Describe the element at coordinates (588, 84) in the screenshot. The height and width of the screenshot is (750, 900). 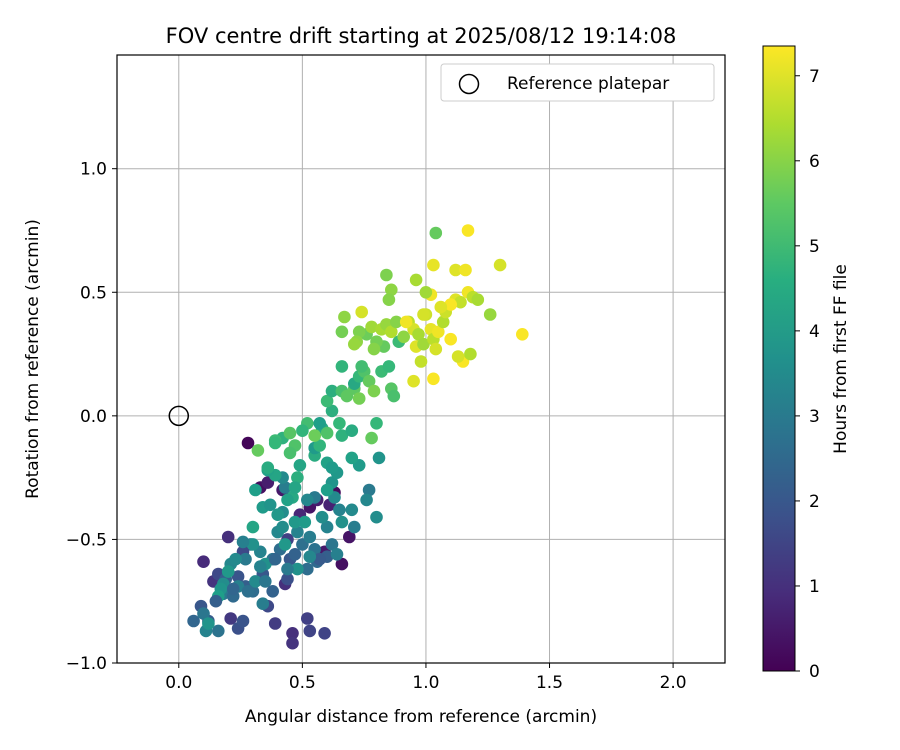
I see `legend-label: Reference platepar` at that location.